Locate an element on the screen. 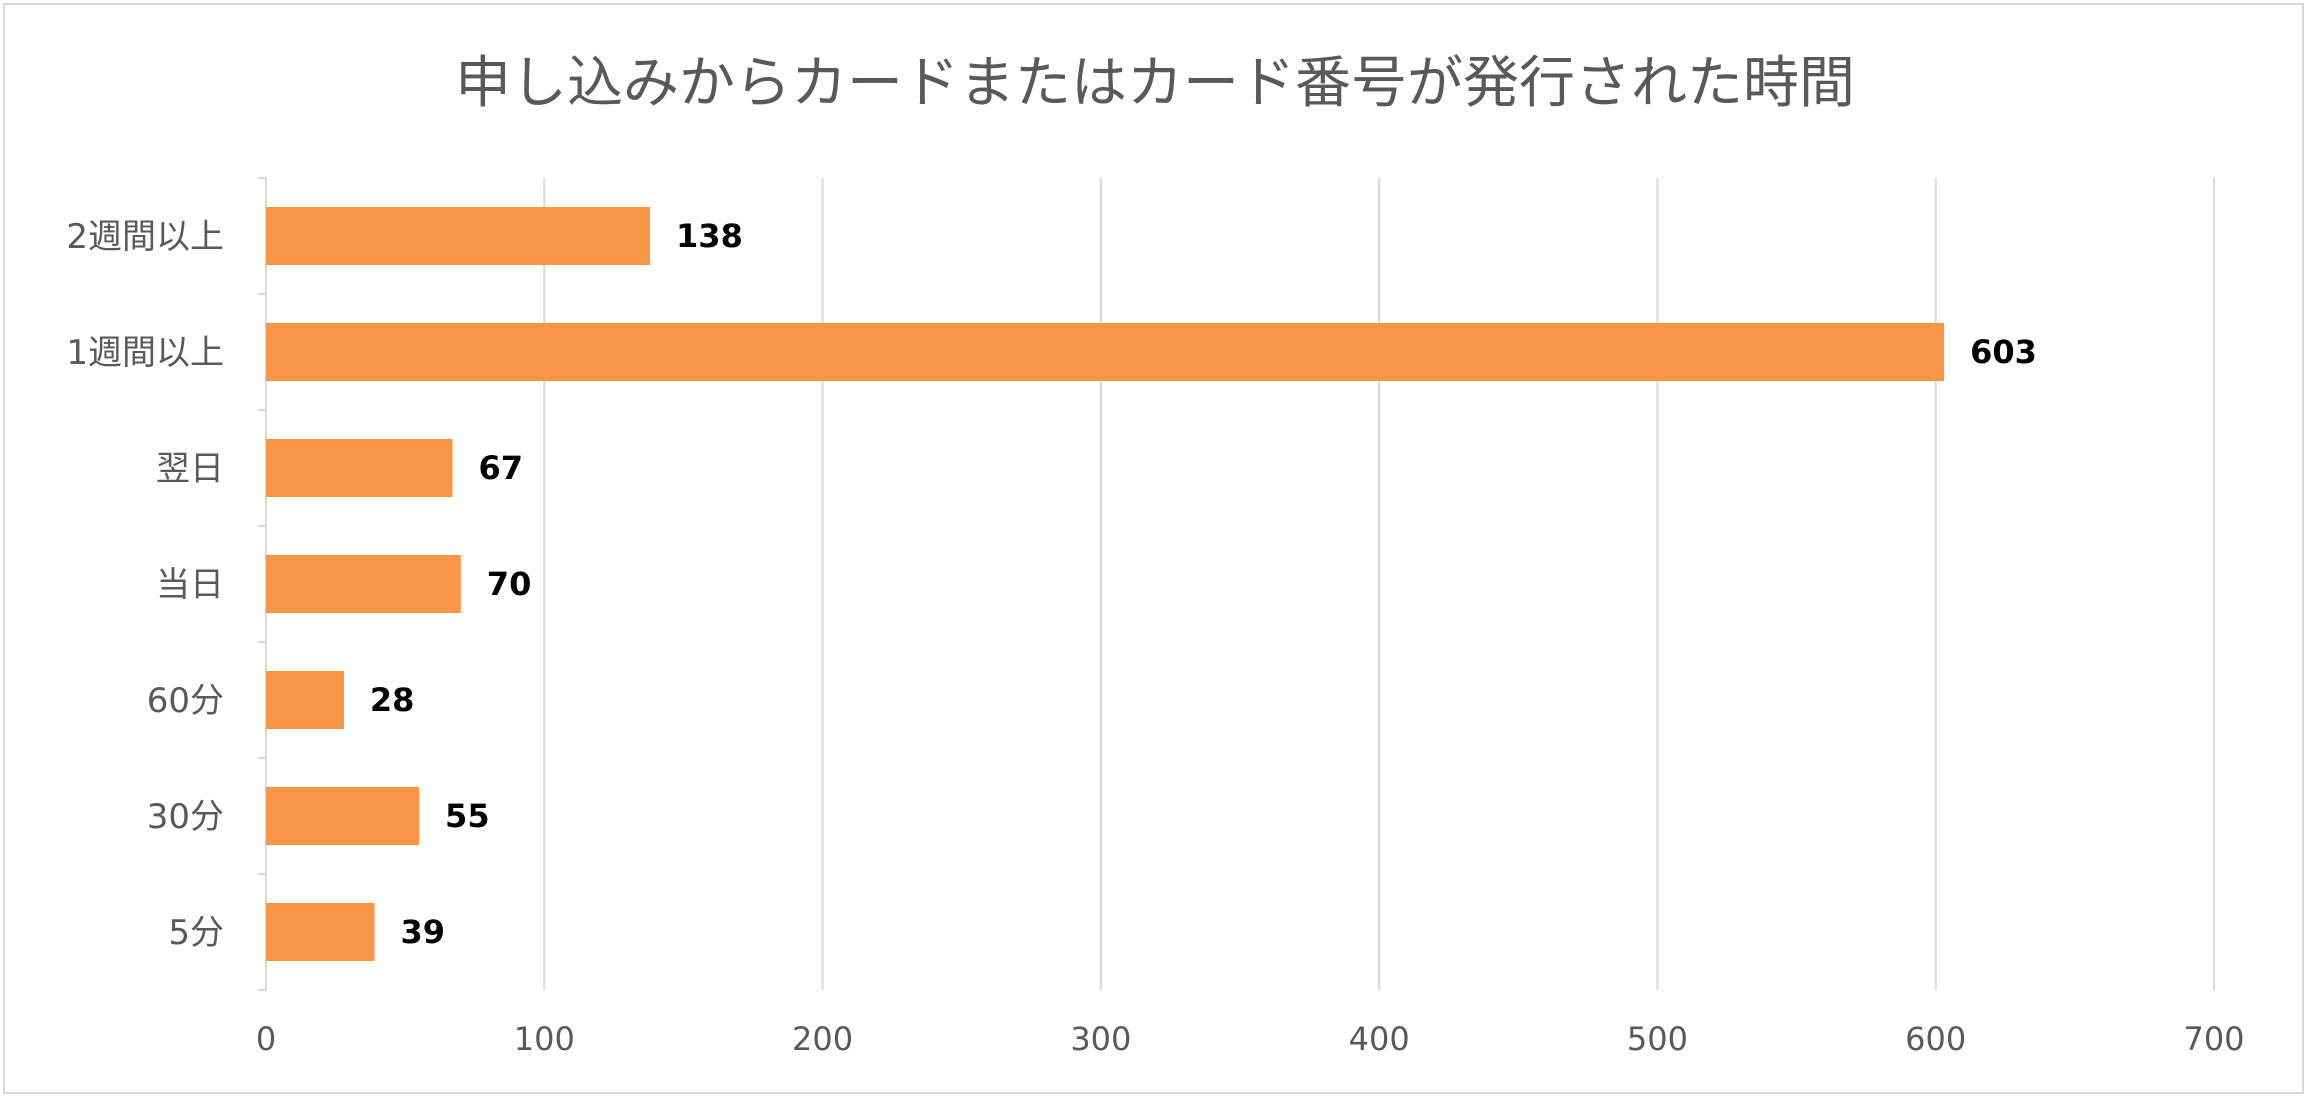  category-label: 30分 is located at coordinates (185, 817).